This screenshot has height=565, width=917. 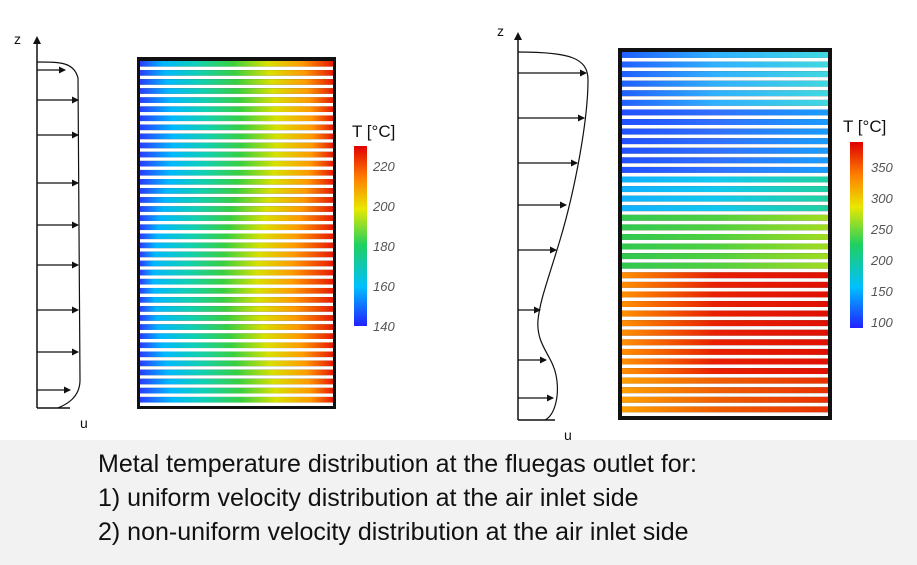 What do you see at coordinates (568, 433) in the screenshot?
I see `right-u-label: u` at bounding box center [568, 433].